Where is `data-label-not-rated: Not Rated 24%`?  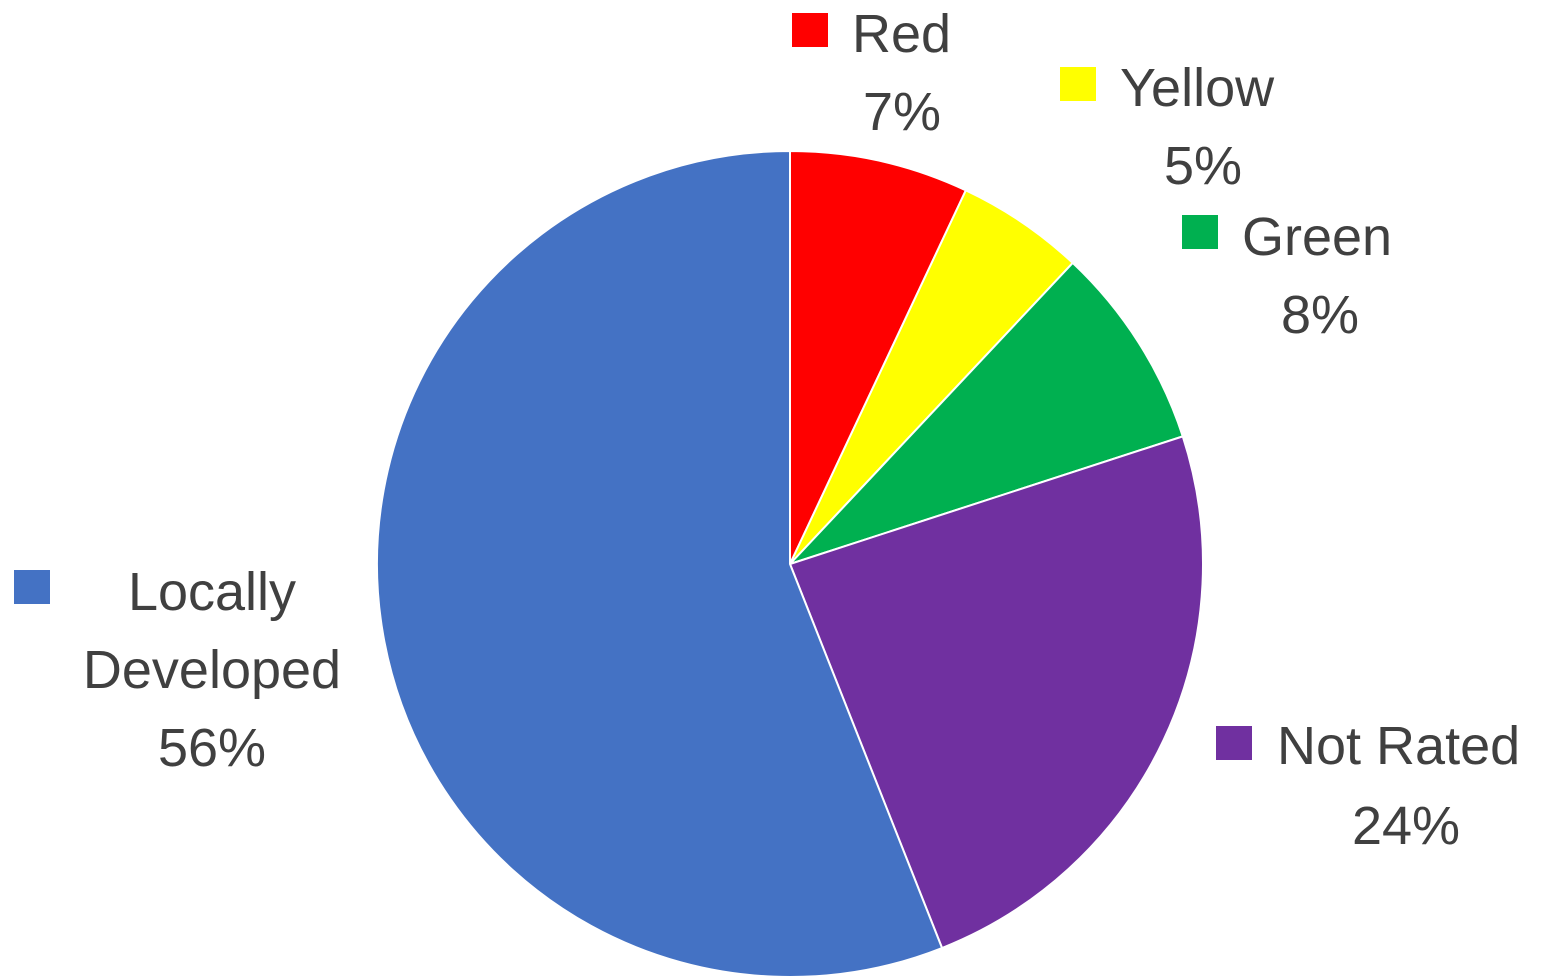 data-label-not-rated: Not Rated 24% is located at coordinates (1368, 786).